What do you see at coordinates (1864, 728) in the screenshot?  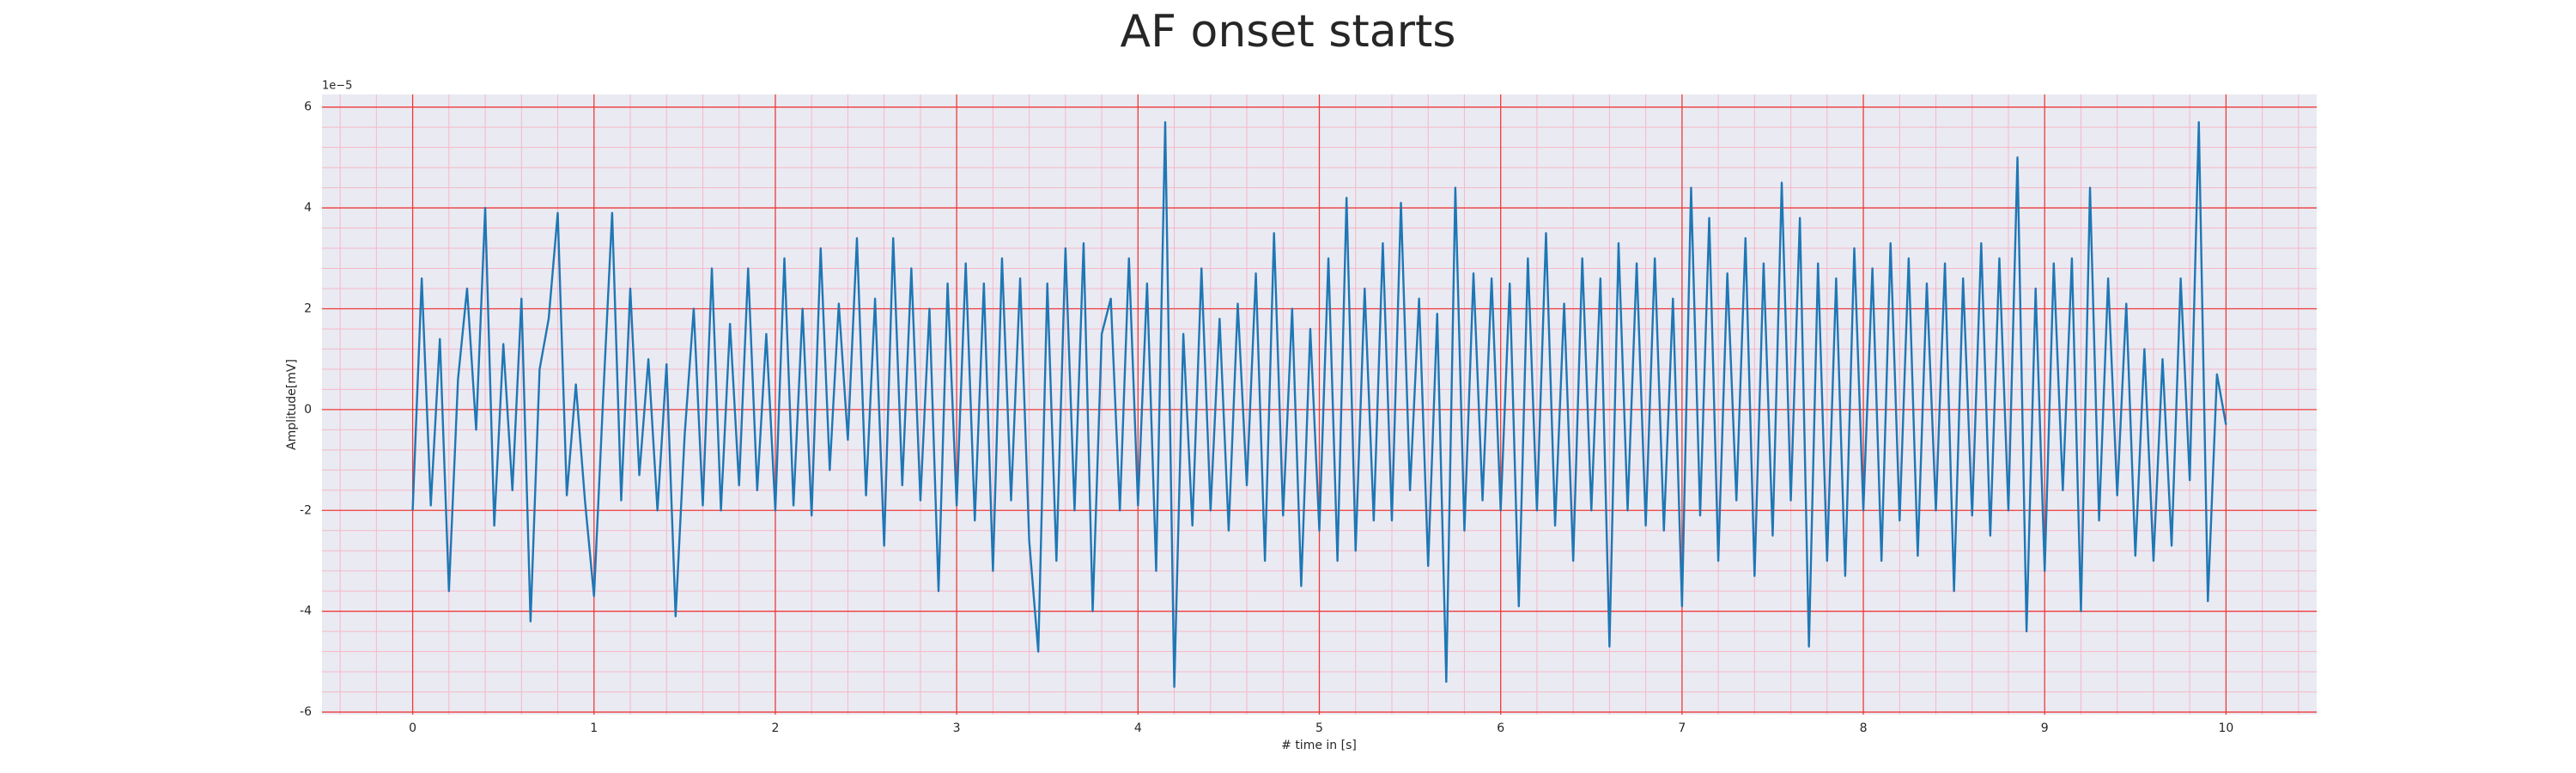 I see `x-tick-label: 8` at bounding box center [1864, 728].